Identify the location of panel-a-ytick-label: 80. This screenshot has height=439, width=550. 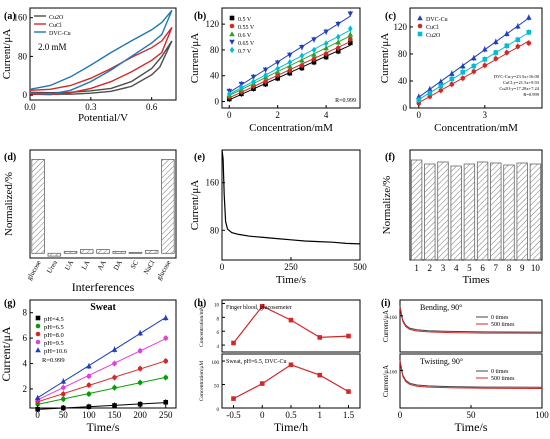
(23, 56).